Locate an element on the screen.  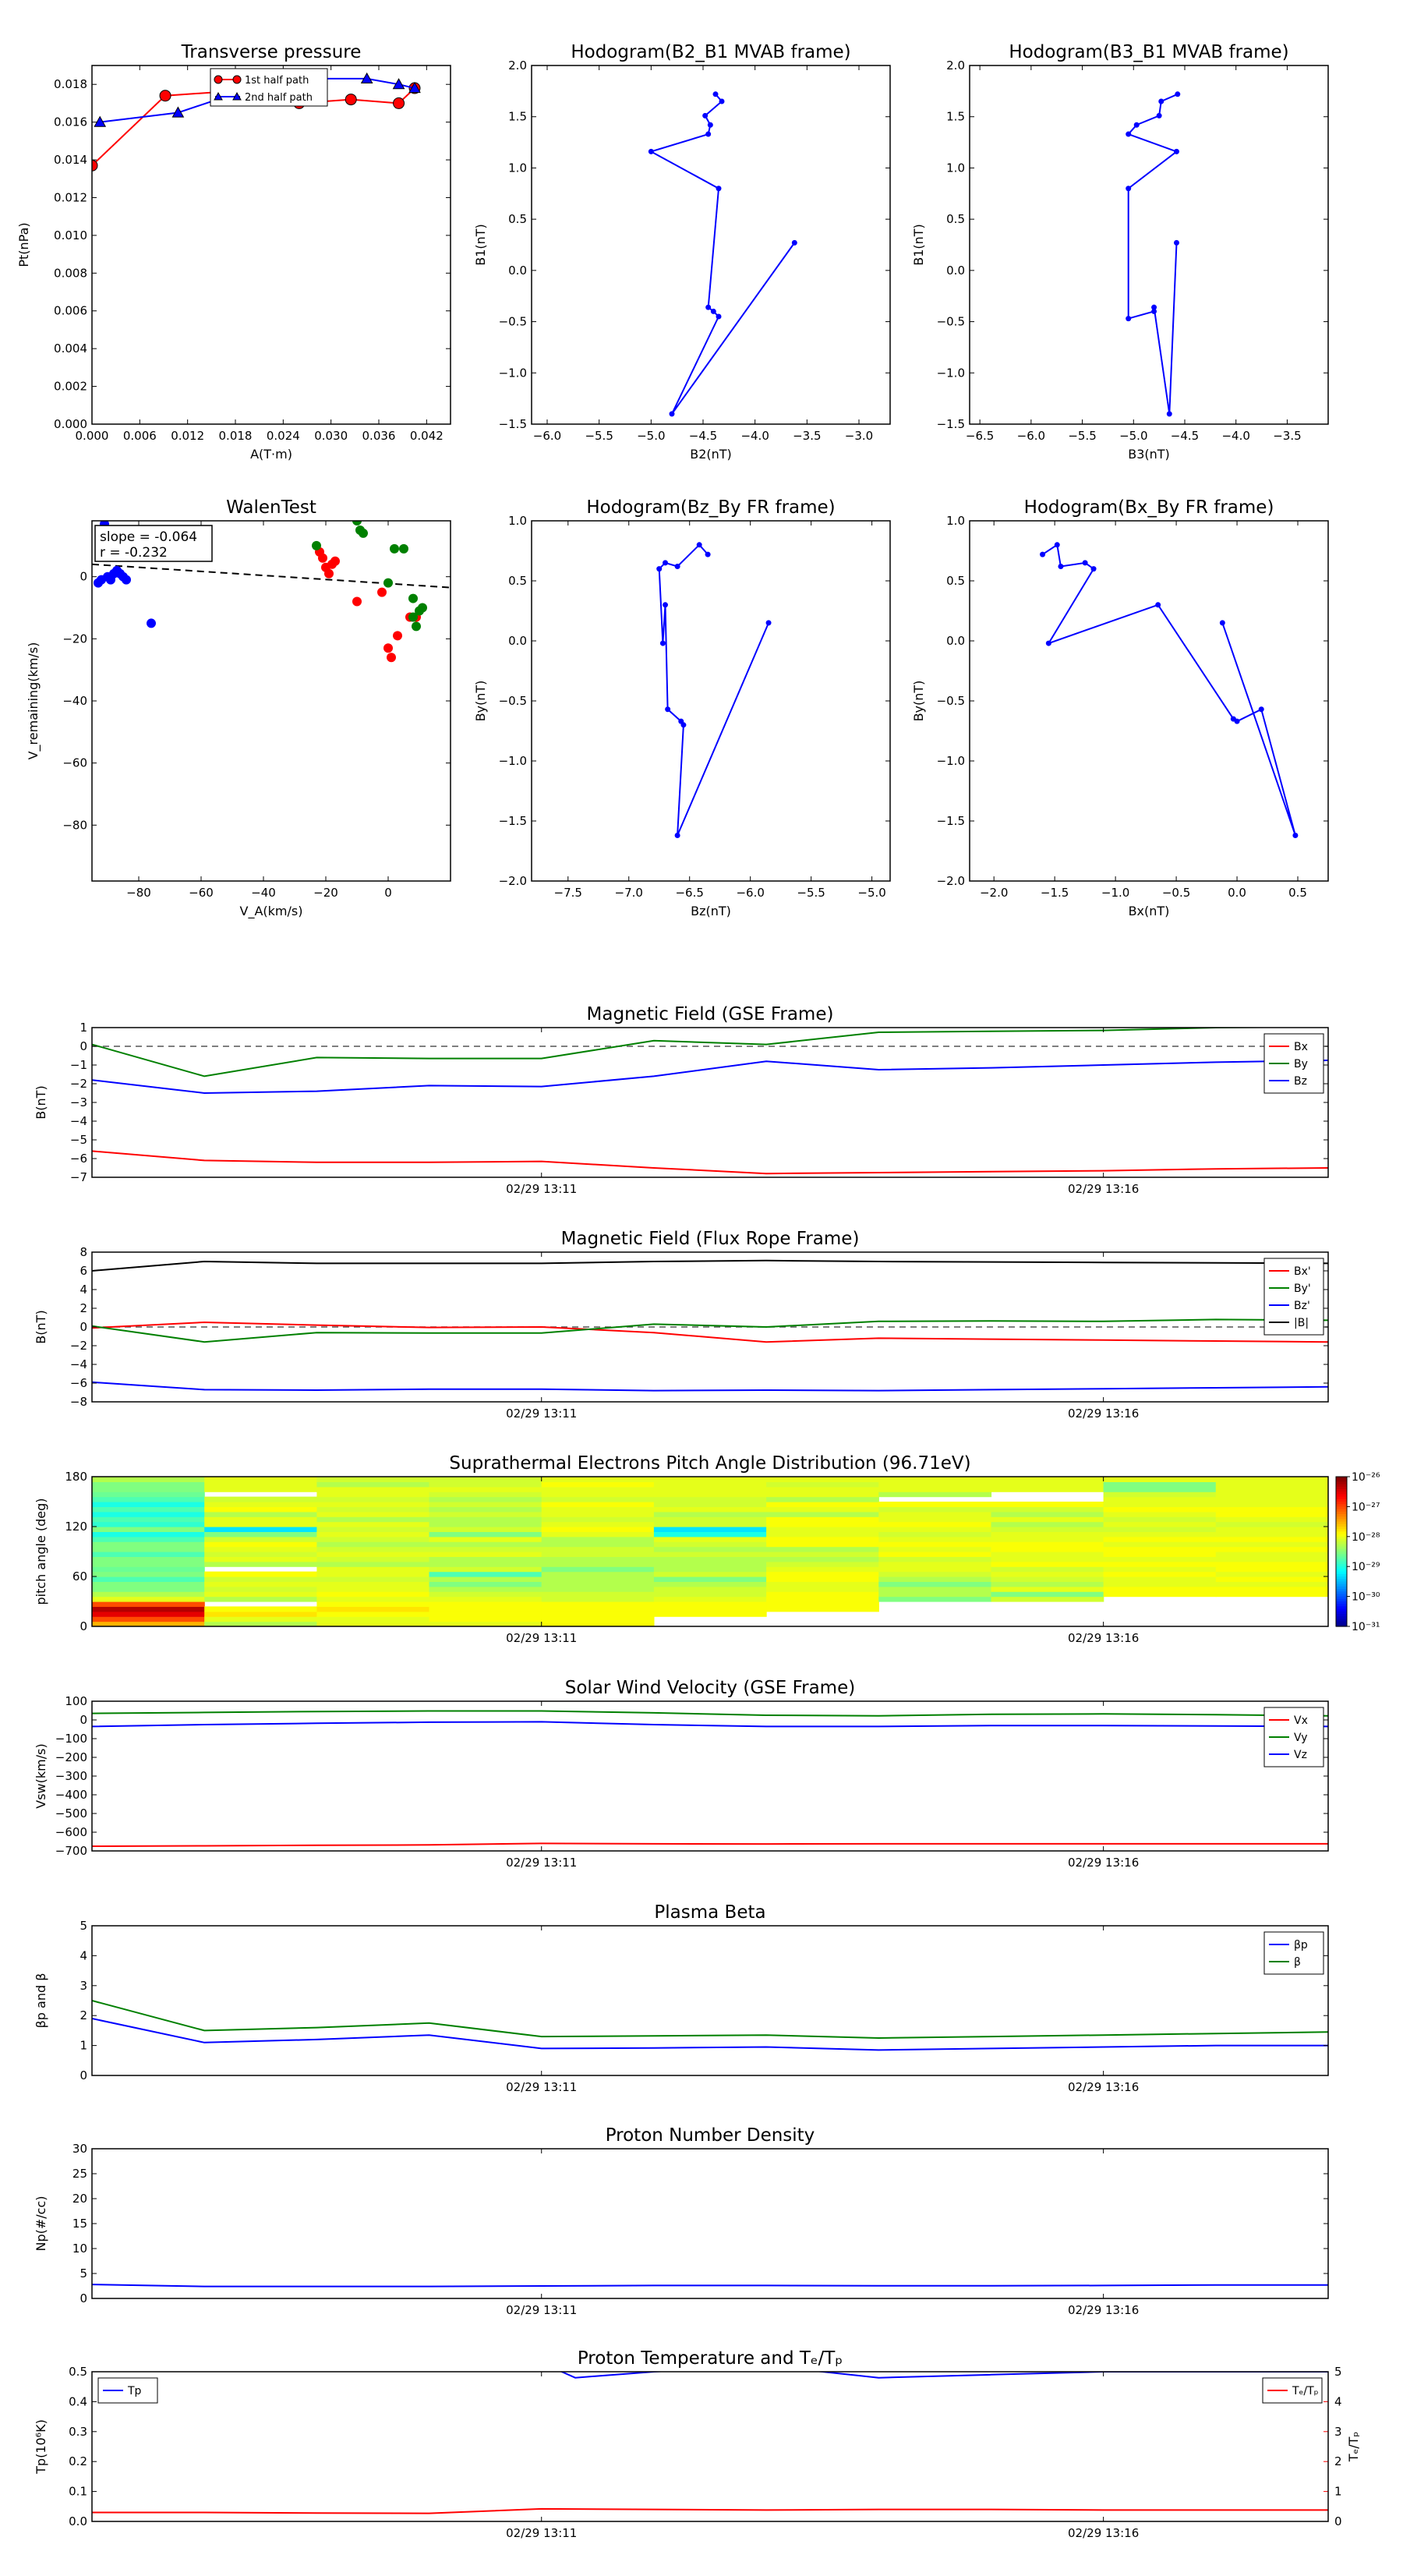
y-axis-label: B(nT) is located at coordinates (41, 1102).